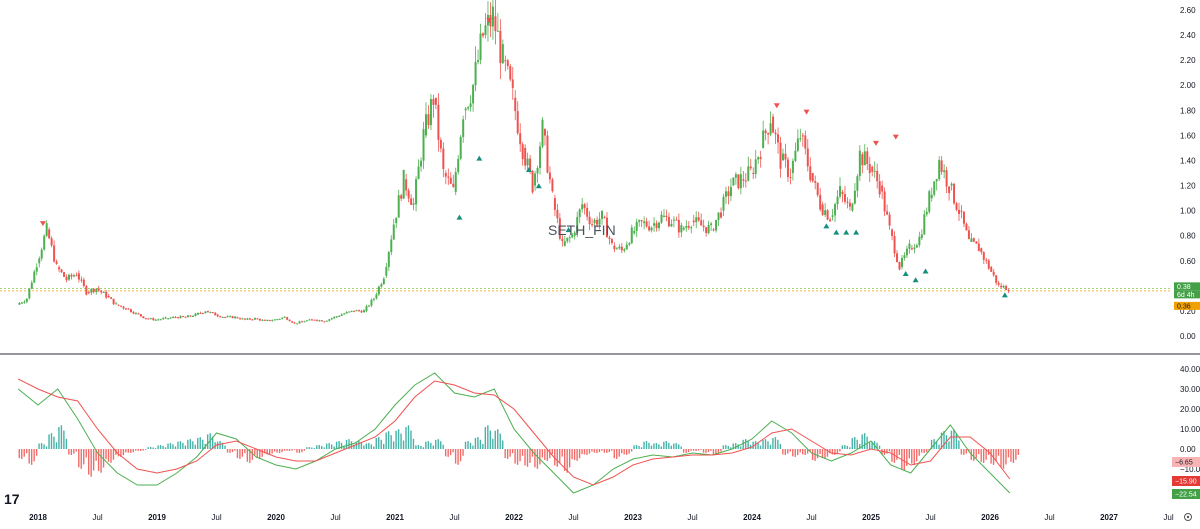  I want to click on buy-signal-marker, so click(528, 169).